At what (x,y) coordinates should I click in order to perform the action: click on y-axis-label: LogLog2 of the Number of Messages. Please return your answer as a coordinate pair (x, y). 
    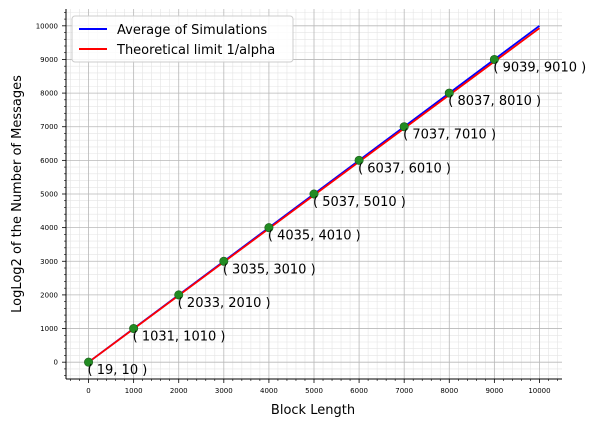
    Looking at the image, I should click on (17, 194).